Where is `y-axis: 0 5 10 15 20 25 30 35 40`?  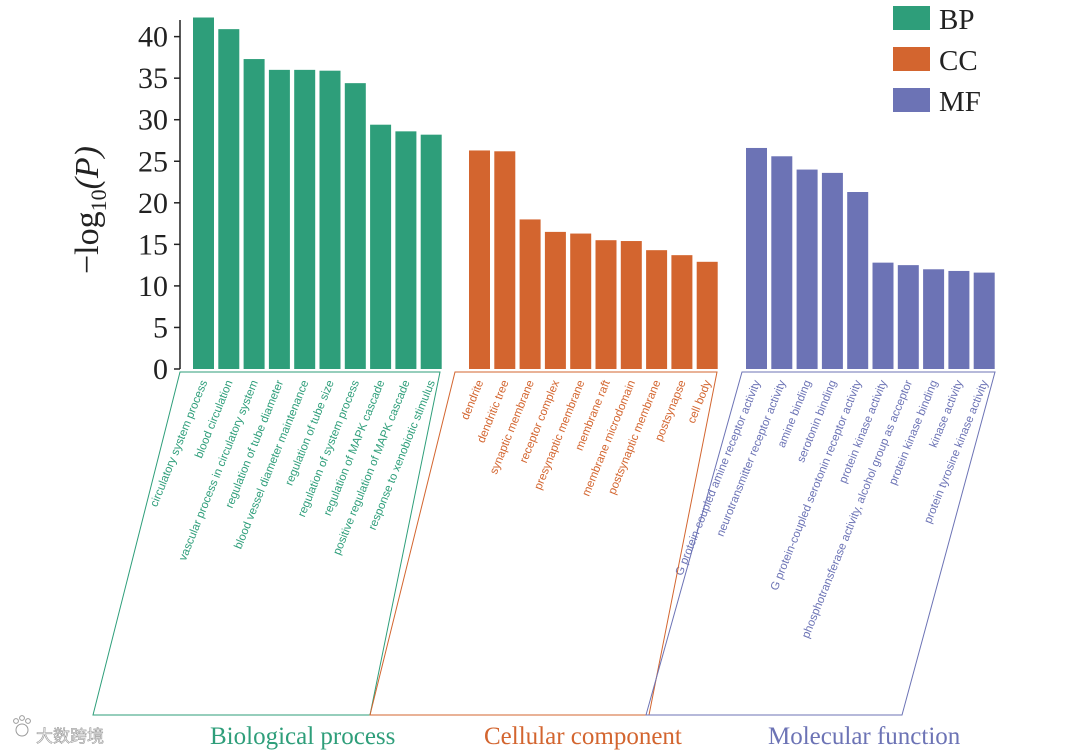
y-axis: 0 5 10 15 20 25 30 35 40 is located at coordinates (159, 203).